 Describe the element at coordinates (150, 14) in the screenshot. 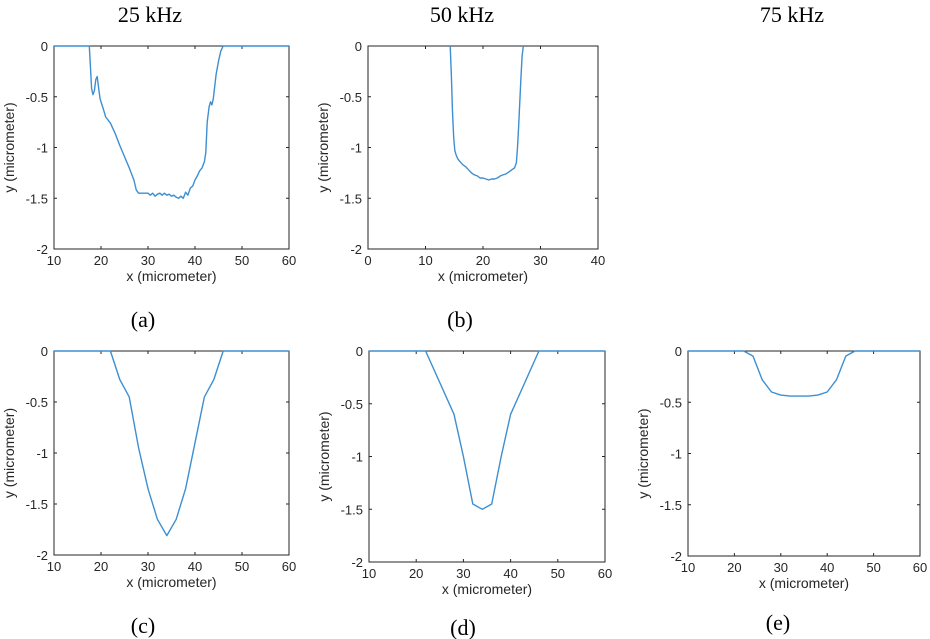

I see `column-header-25khz: 25 kHz` at that location.